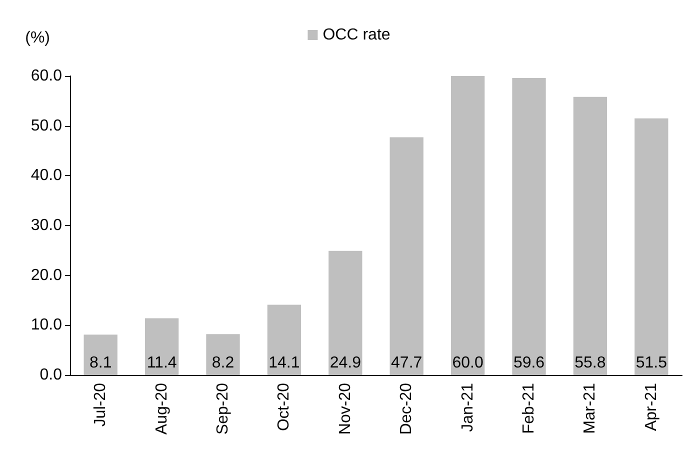 This screenshot has width=698, height=474. Describe the element at coordinates (101, 404) in the screenshot. I see `x-tick-label: Jul-20` at that location.